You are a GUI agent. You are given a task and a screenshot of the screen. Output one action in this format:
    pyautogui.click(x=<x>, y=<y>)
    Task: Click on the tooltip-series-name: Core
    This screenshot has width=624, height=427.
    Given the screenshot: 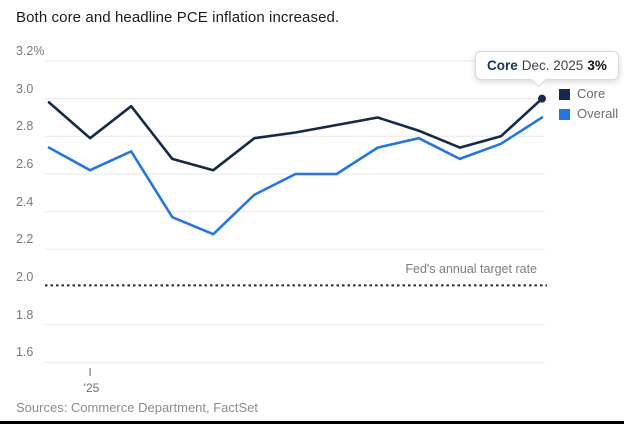 What is the action you would take?
    pyautogui.click(x=502, y=65)
    